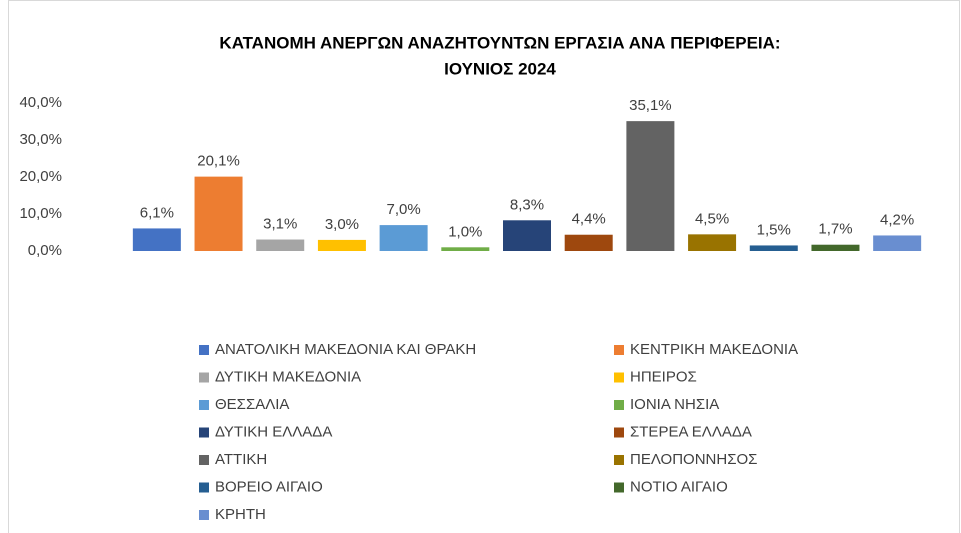 The width and height of the screenshot is (961, 533). Describe the element at coordinates (273, 431) in the screenshot. I see `legend-label: ΔΥΤΙΚΗ ΕΛΛΑΔΑ` at that location.